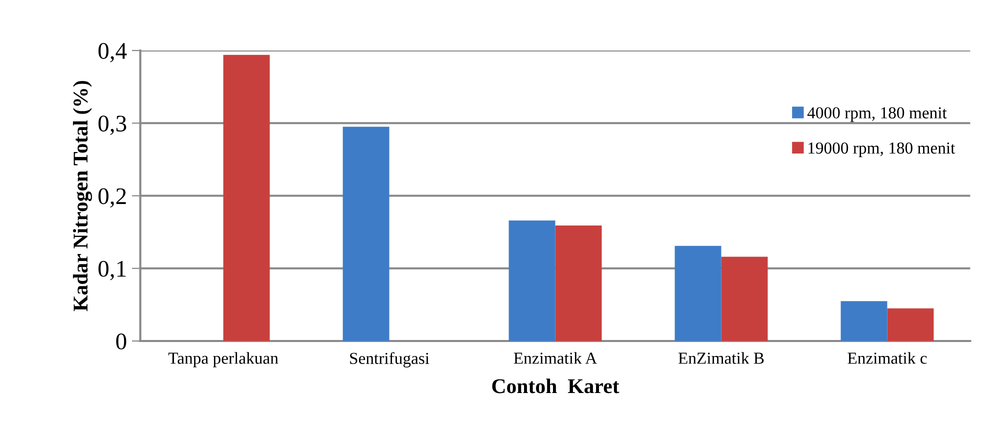 Image resolution: width=988 pixels, height=421 pixels. What do you see at coordinates (887, 358) in the screenshot?
I see `x-tick-label: Enzimatik c` at bounding box center [887, 358].